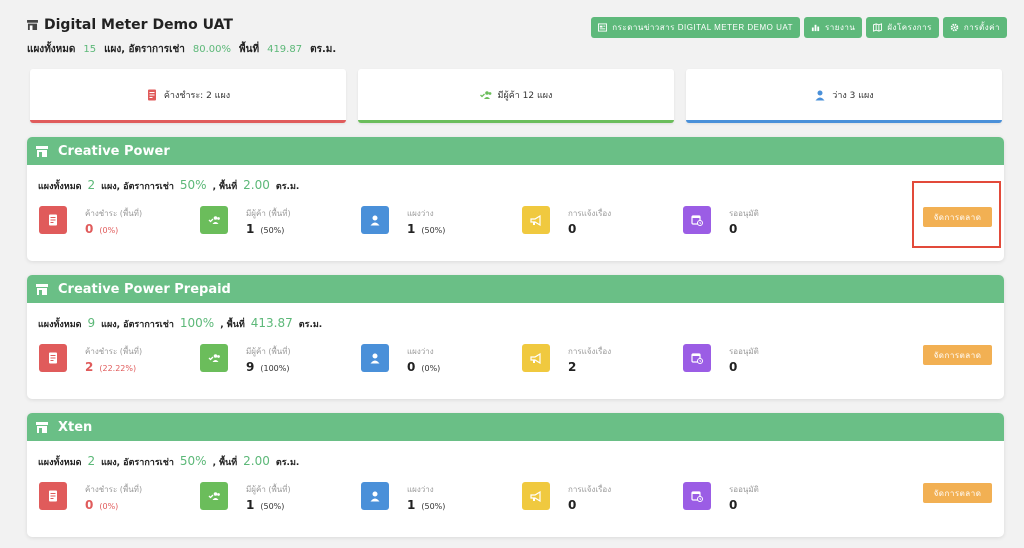 This screenshot has height=548, width=1024. What do you see at coordinates (695, 27) in the screenshot?
I see `news-board-button: กระดานข่าวสาร DIGITAL METER DEMO UAT` at bounding box center [695, 27].